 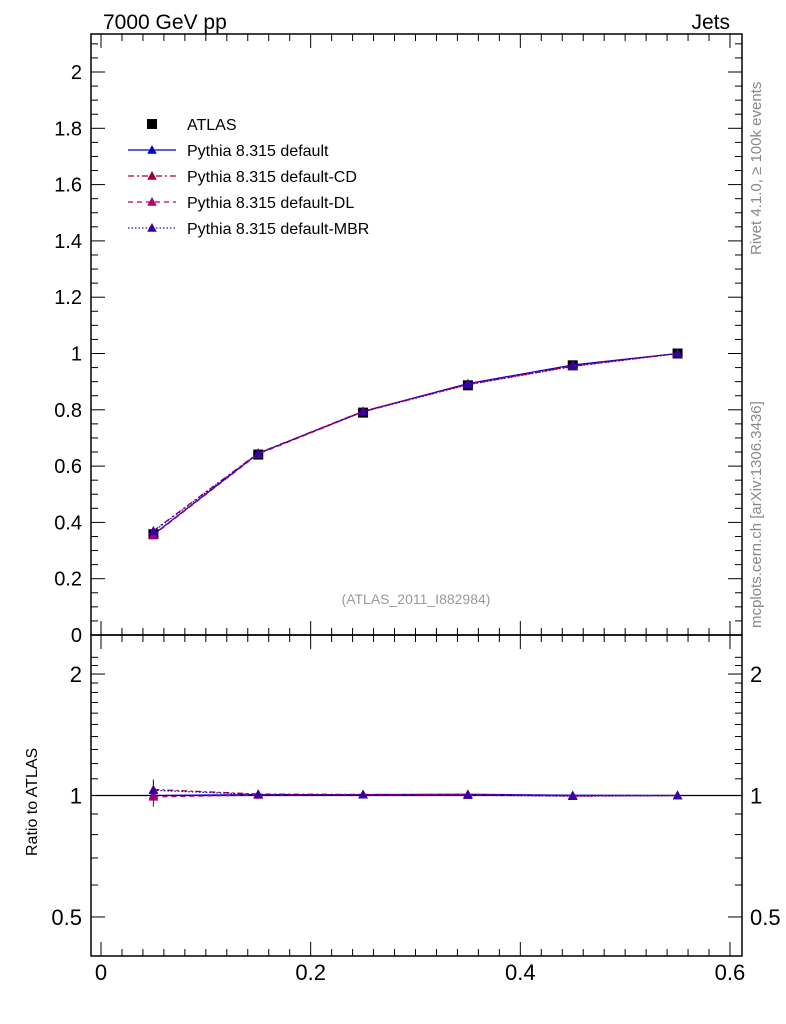 What do you see at coordinates (710, 22) in the screenshot?
I see `category-label: Jets` at bounding box center [710, 22].